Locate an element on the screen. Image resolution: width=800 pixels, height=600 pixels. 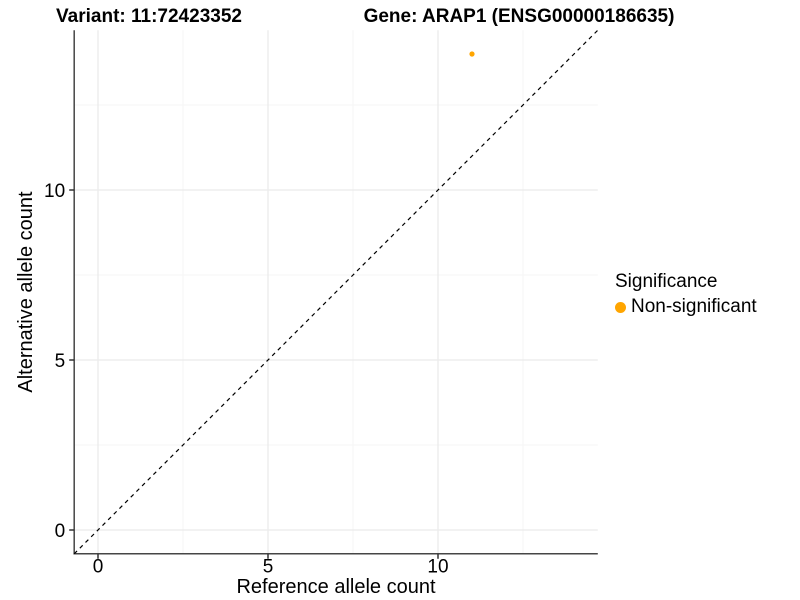
data-point is located at coordinates (472, 54).